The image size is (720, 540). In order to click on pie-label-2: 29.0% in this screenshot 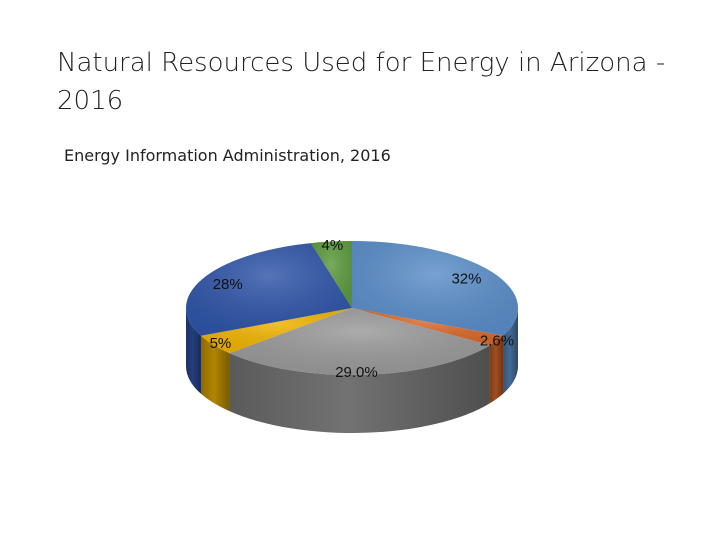, I will do `click(356, 372)`.